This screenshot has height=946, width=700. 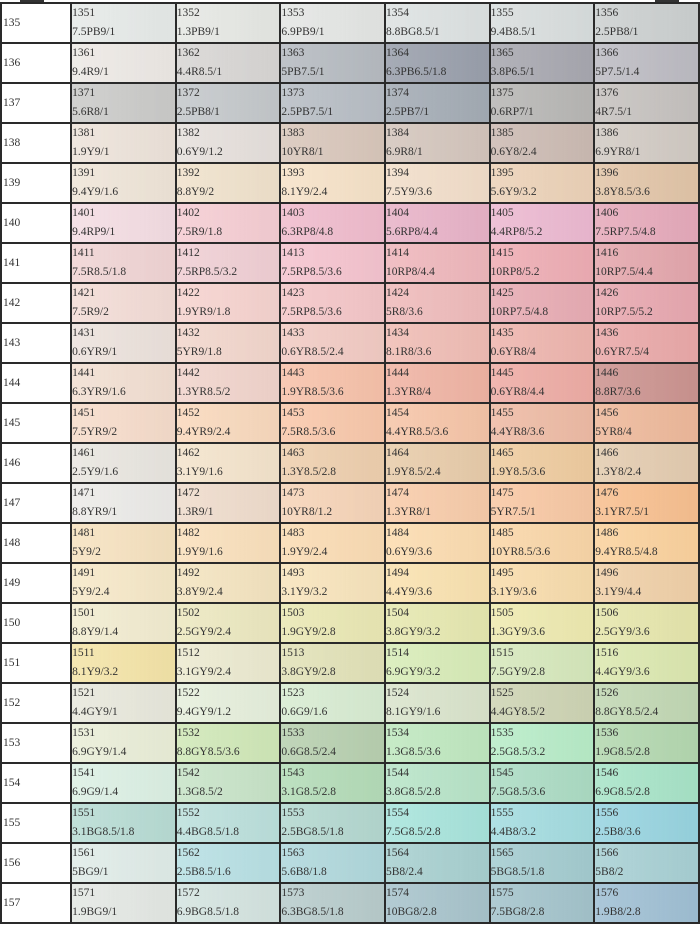 I want to click on chip-munsell-value: 1.9Y9/1.6, so click(x=199, y=552).